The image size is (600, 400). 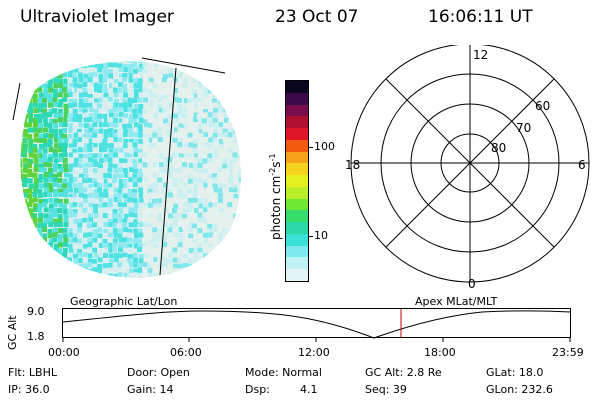 I want to click on colorbar-band, so click(x=297, y=181).